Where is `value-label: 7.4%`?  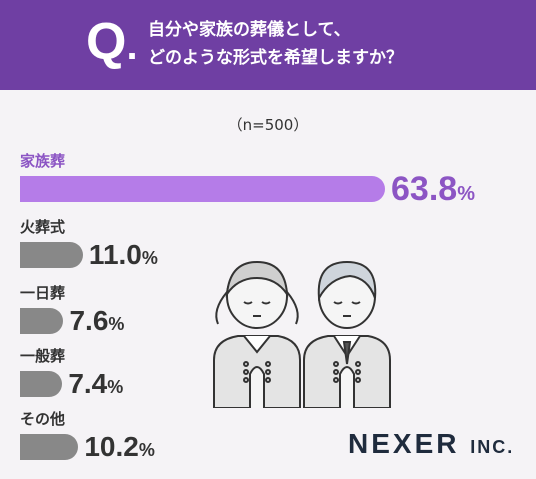
value-label: 7.4% is located at coordinates (95, 385).